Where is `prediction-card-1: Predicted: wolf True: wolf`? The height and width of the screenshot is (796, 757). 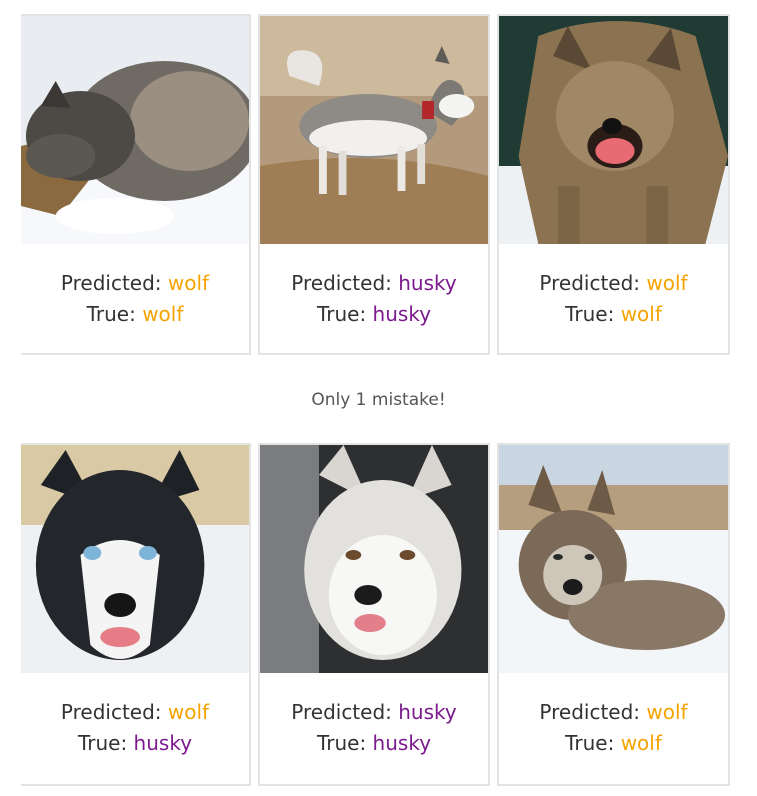 prediction-card-1: Predicted: wolf True: wolf is located at coordinates (136, 184).